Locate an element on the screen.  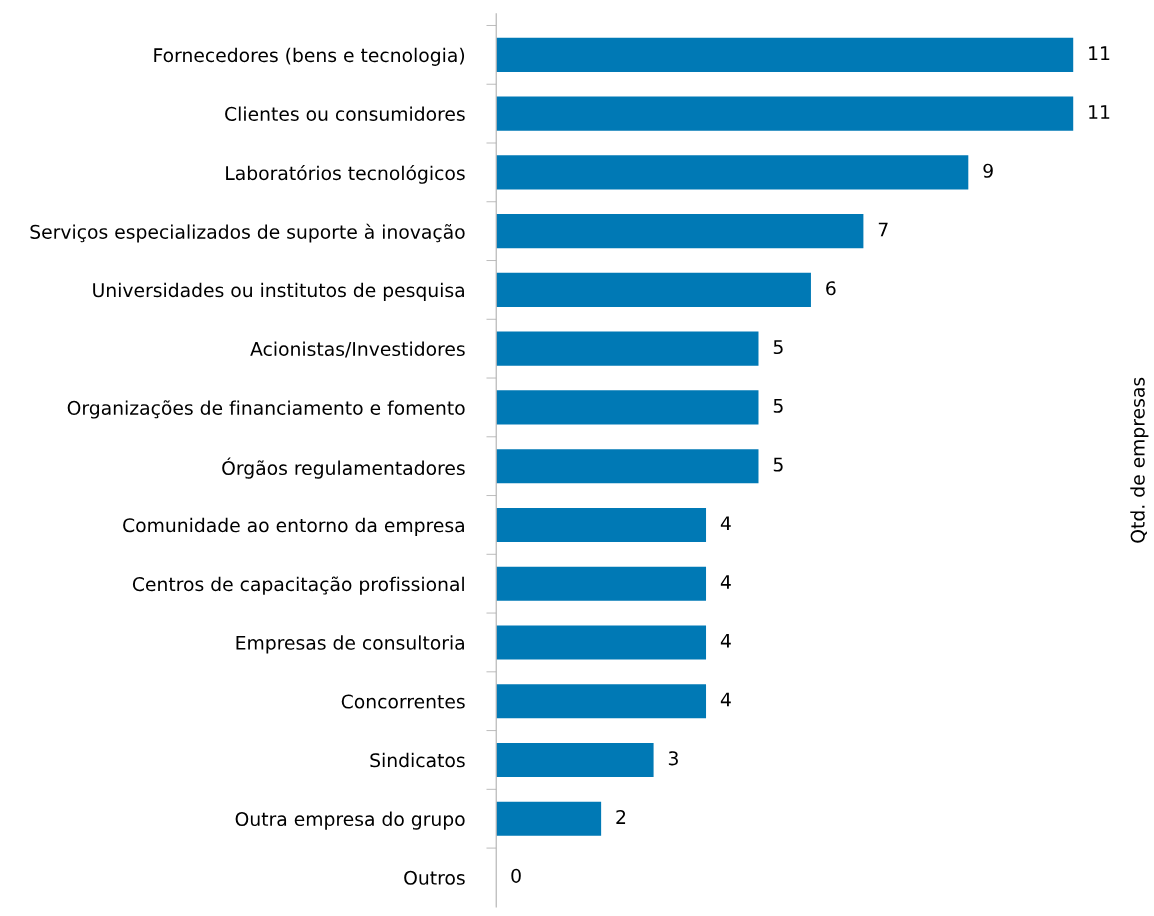
y-tick-label: Comunidade ao entorno da empresa is located at coordinates (293, 526).